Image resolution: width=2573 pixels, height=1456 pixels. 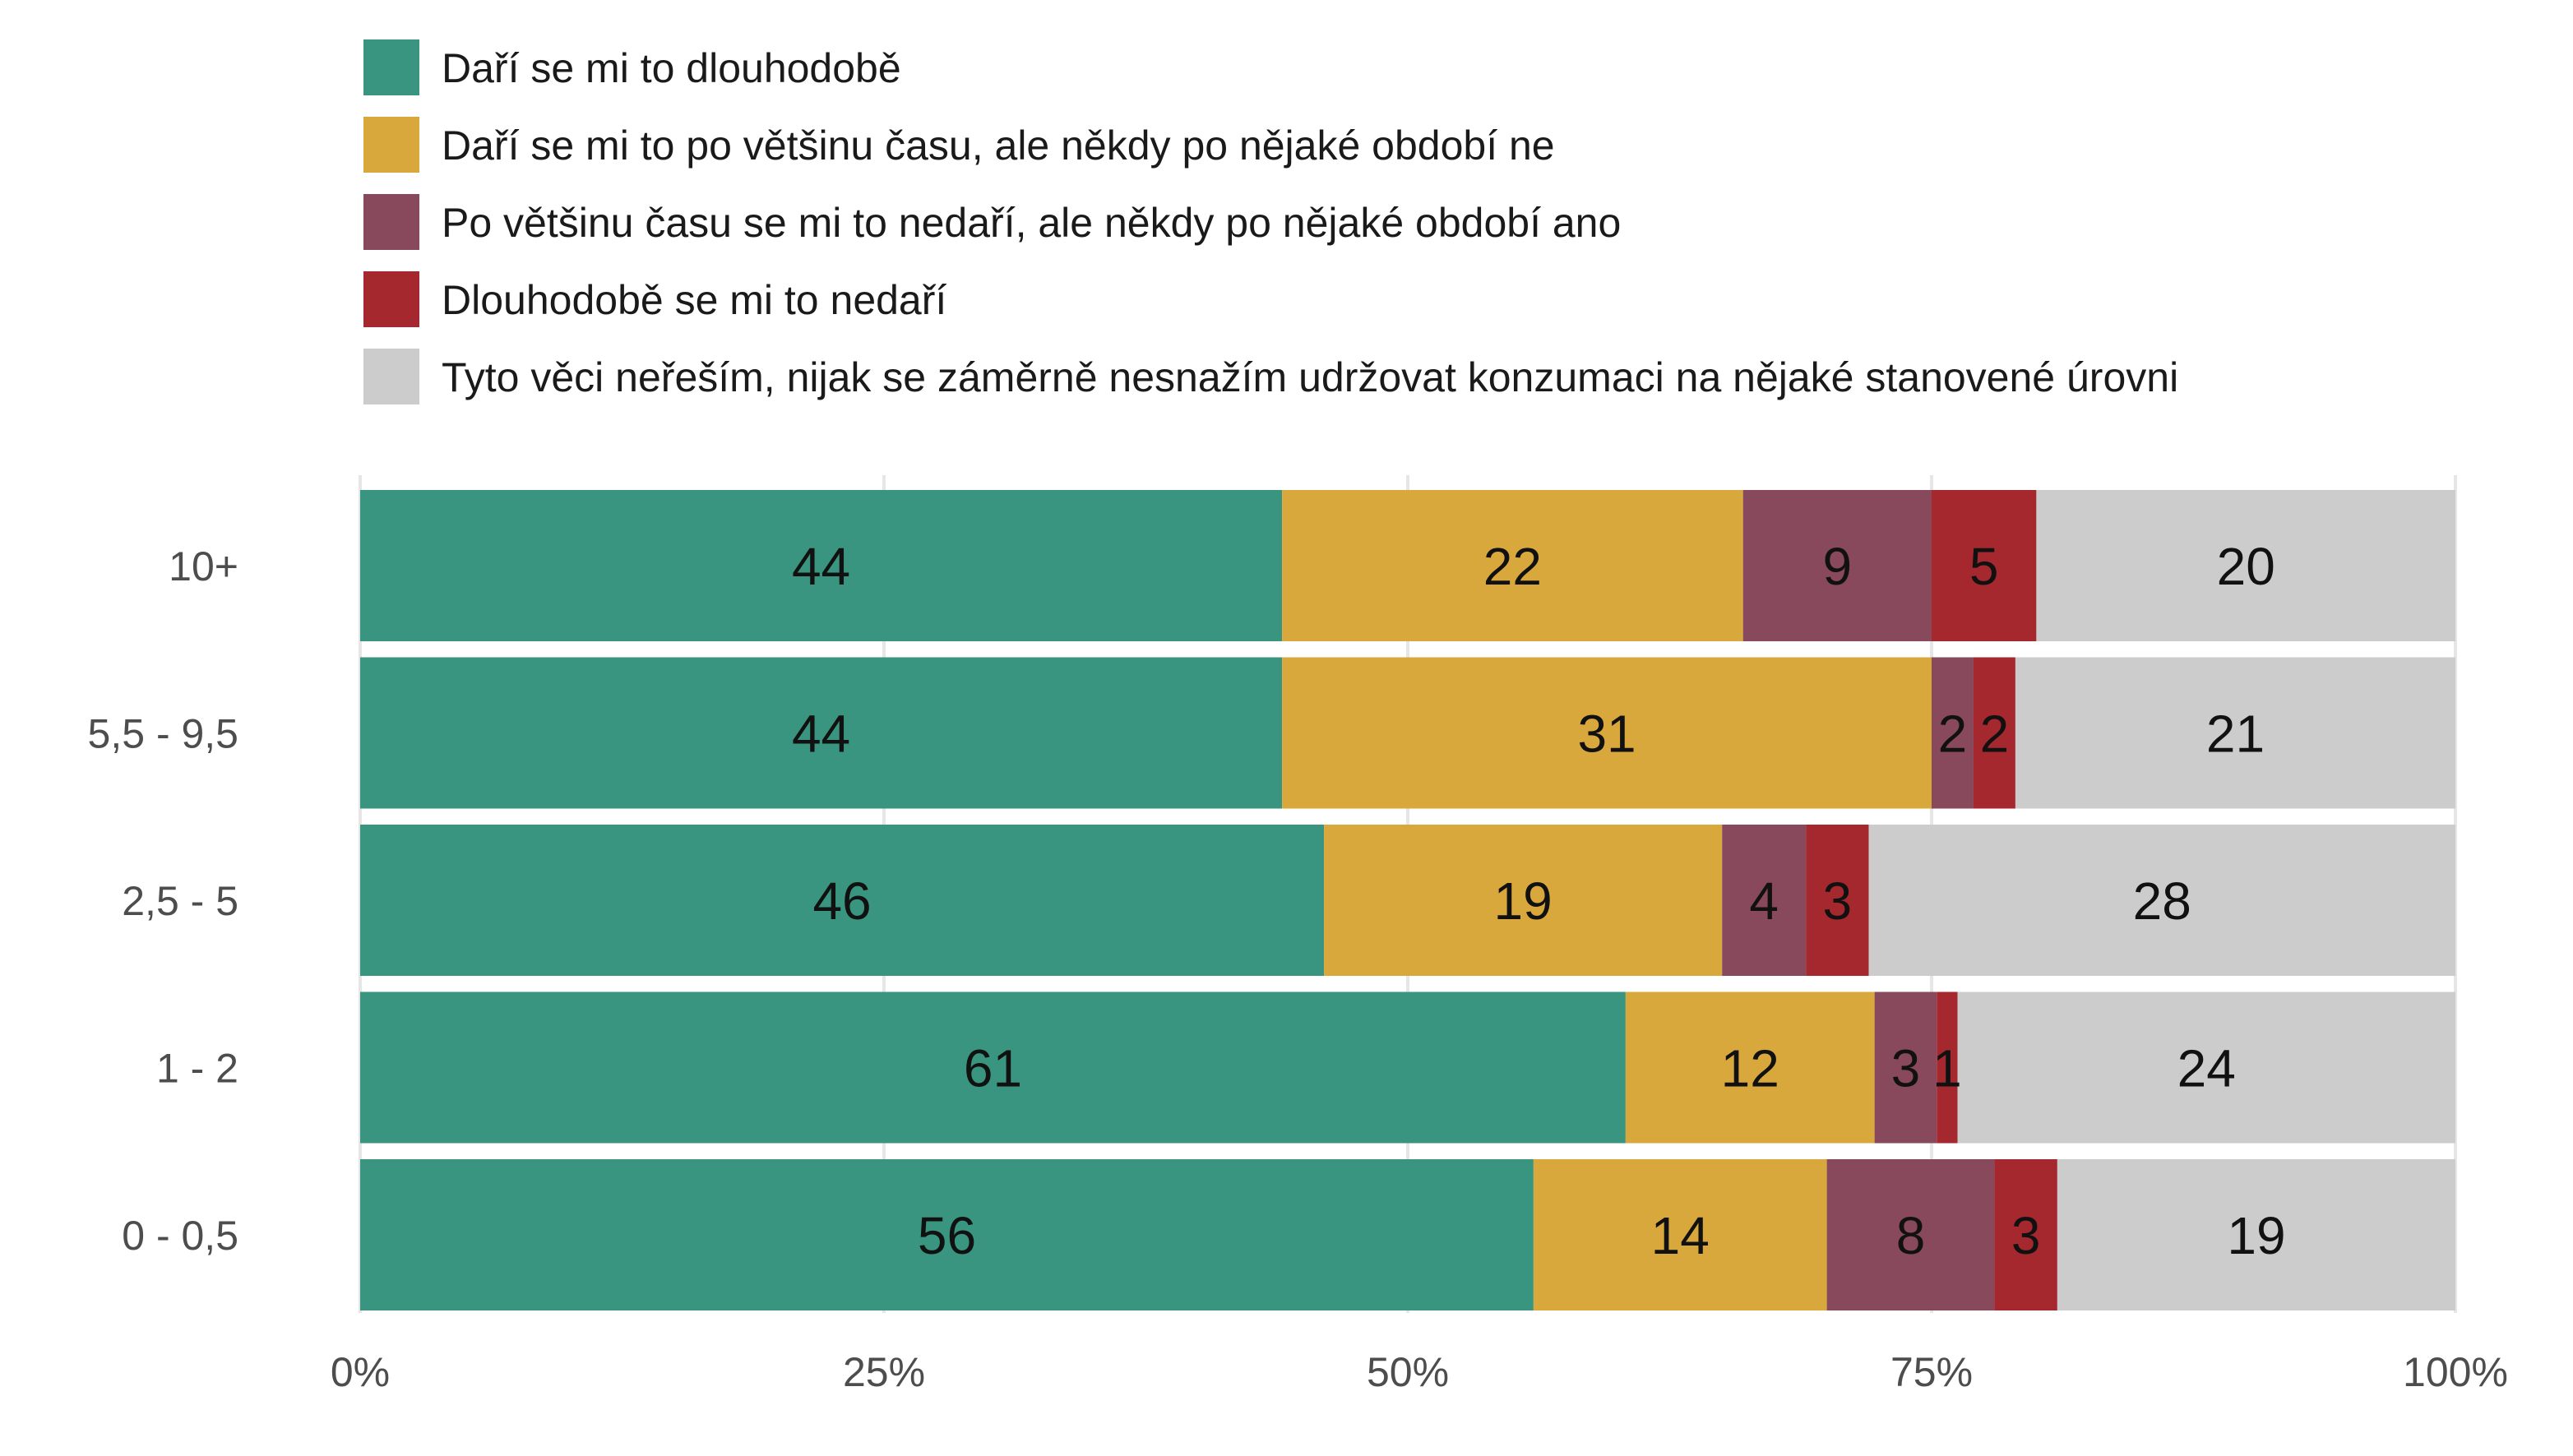 What do you see at coordinates (163, 734) in the screenshot?
I see `y-tick-label: 5,5 - 9,5` at bounding box center [163, 734].